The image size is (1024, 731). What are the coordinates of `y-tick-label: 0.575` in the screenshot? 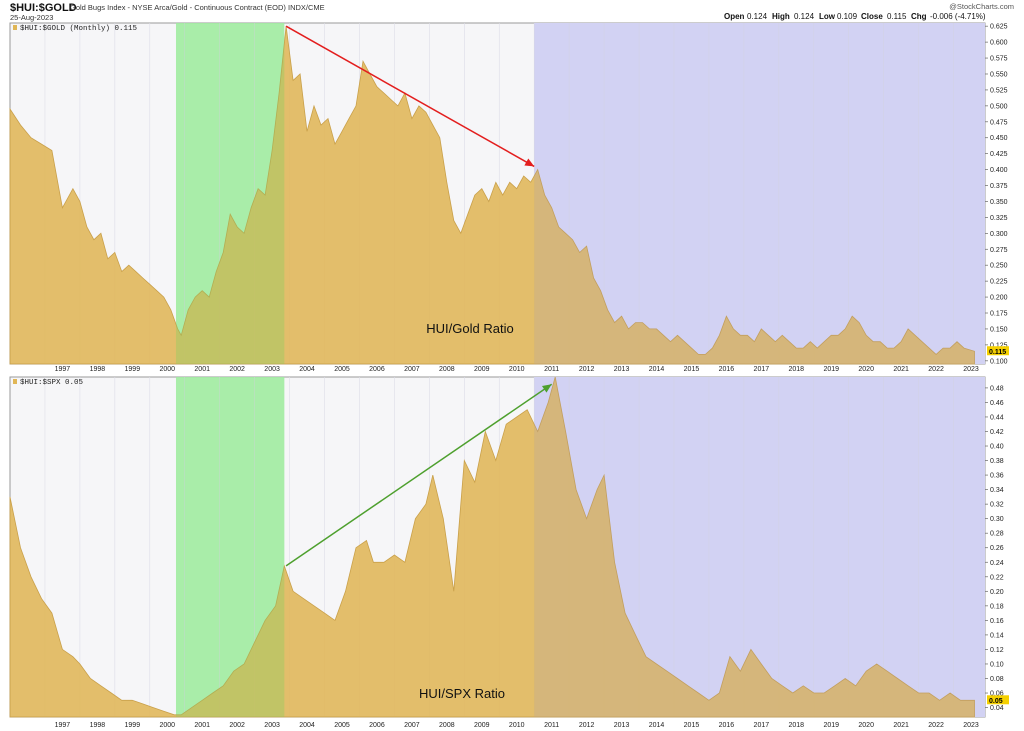 It's located at (999, 59).